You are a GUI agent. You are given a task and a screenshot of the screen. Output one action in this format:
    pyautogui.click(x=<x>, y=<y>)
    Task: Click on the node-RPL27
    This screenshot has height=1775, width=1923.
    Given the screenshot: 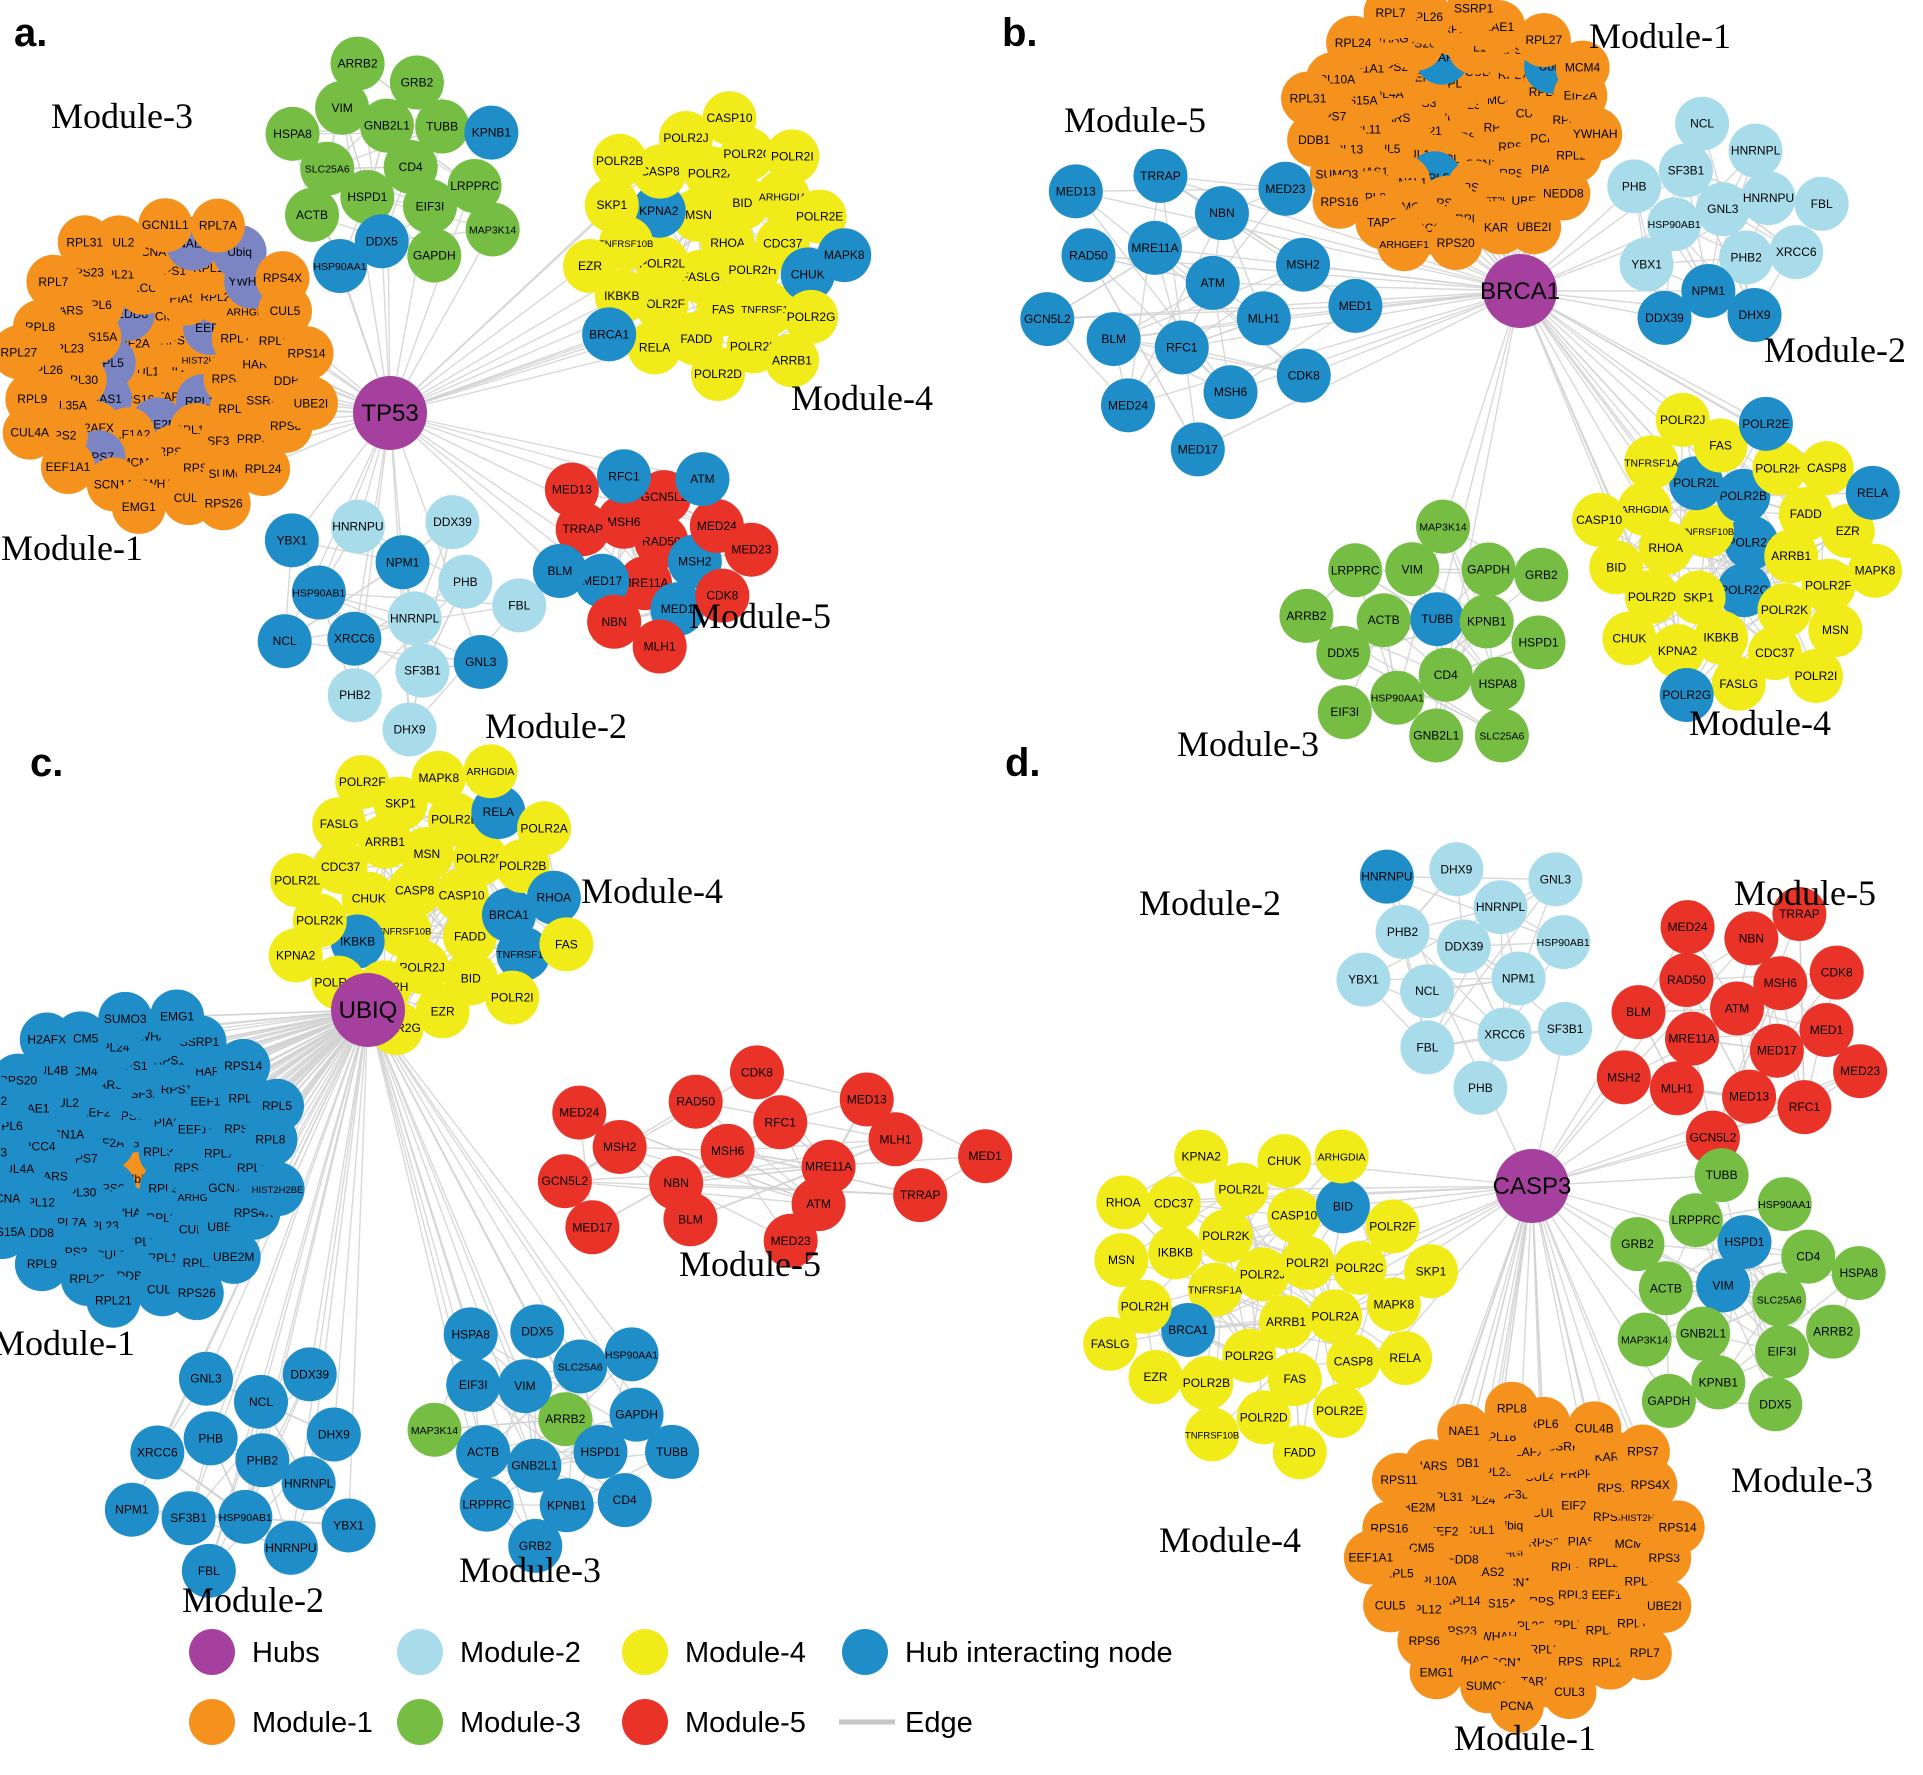 What is the action you would take?
    pyautogui.click(x=1543, y=40)
    